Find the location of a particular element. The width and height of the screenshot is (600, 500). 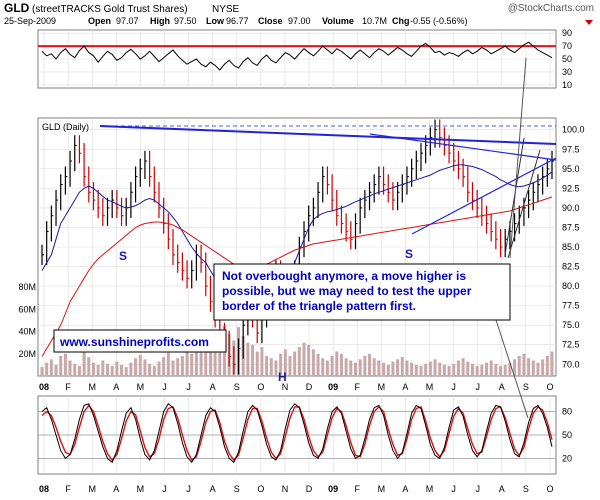

stoch-slow-line is located at coordinates (297, 433).